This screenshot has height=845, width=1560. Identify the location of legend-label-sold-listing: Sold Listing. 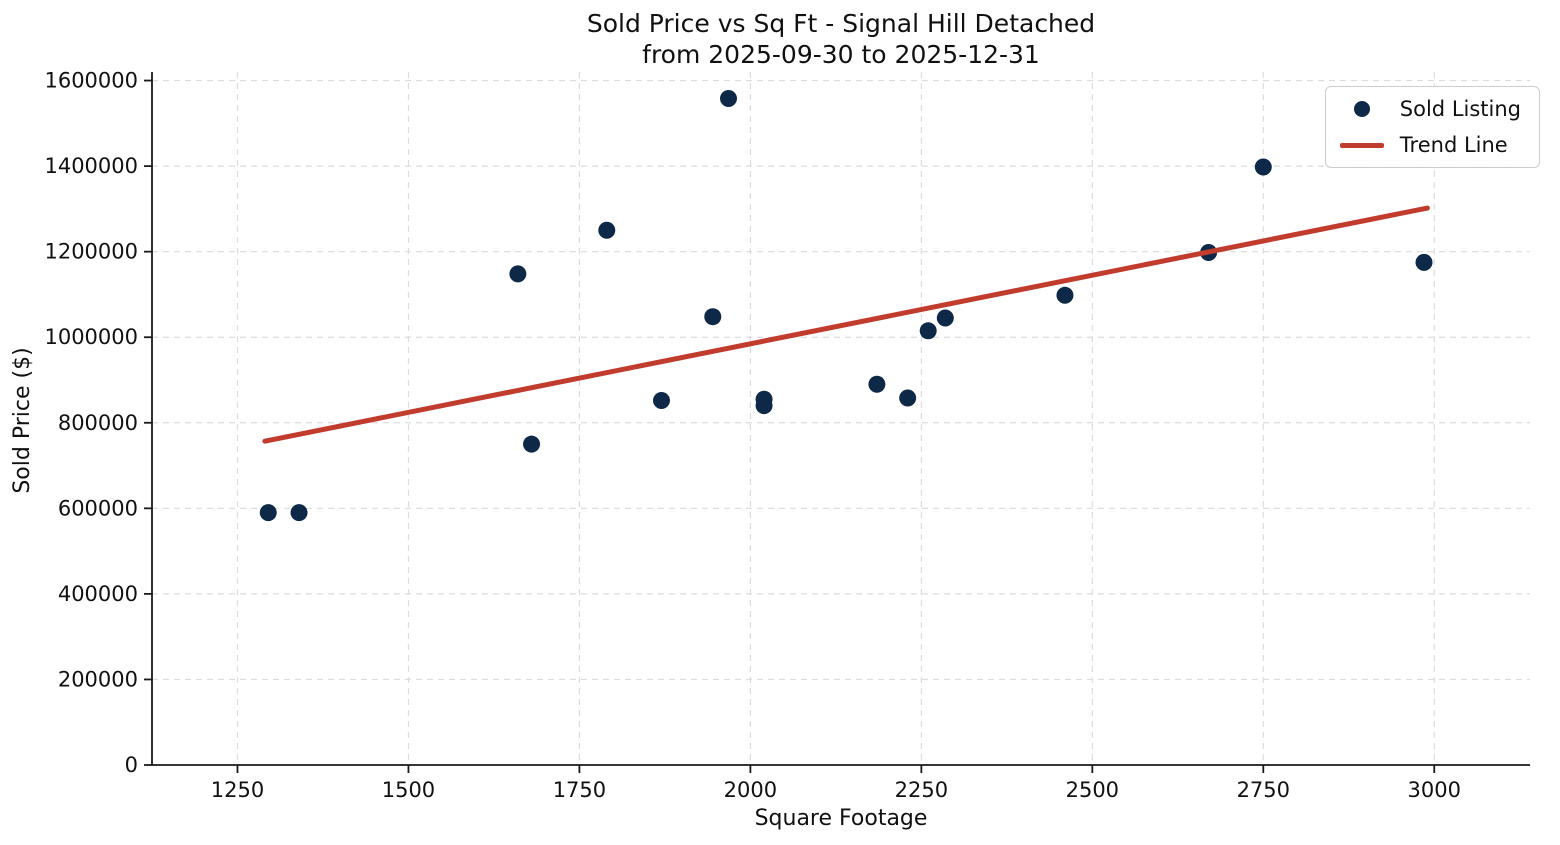
(1460, 109).